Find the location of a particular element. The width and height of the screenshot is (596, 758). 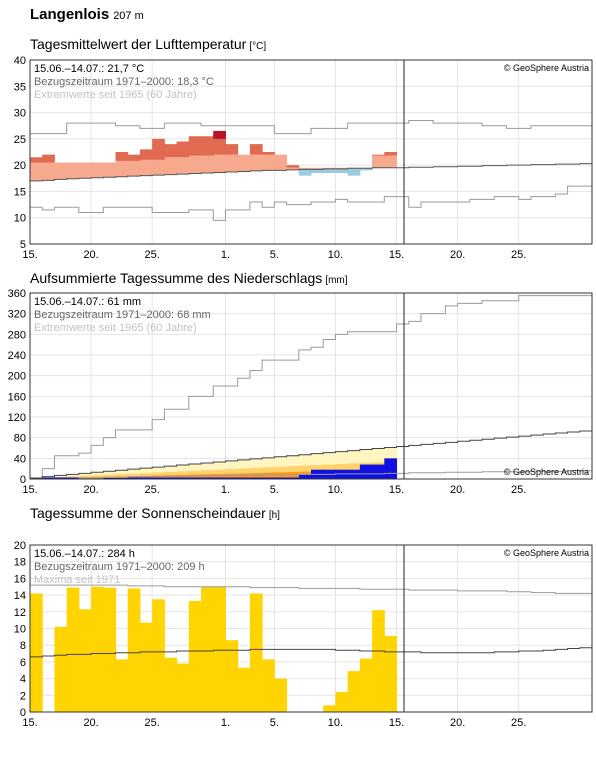

sun-y-tick-label: 6 is located at coordinates (23, 663).